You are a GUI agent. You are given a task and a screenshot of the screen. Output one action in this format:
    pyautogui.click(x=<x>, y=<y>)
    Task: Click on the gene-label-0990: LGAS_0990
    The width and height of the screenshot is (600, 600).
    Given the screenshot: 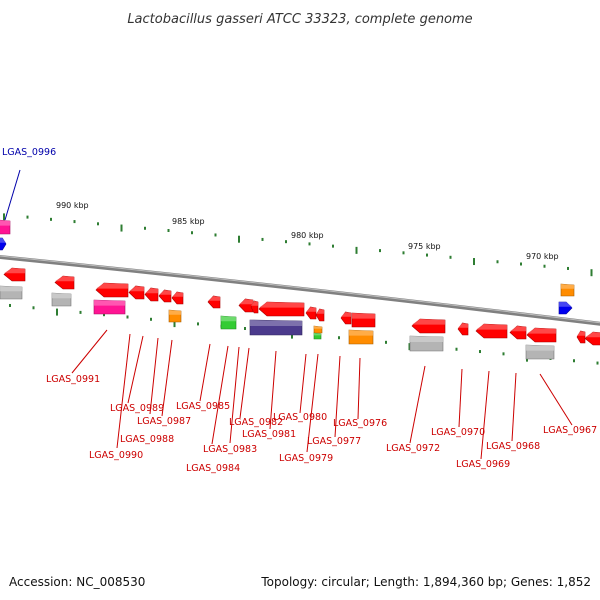 What is the action you would take?
    pyautogui.click(x=116, y=455)
    